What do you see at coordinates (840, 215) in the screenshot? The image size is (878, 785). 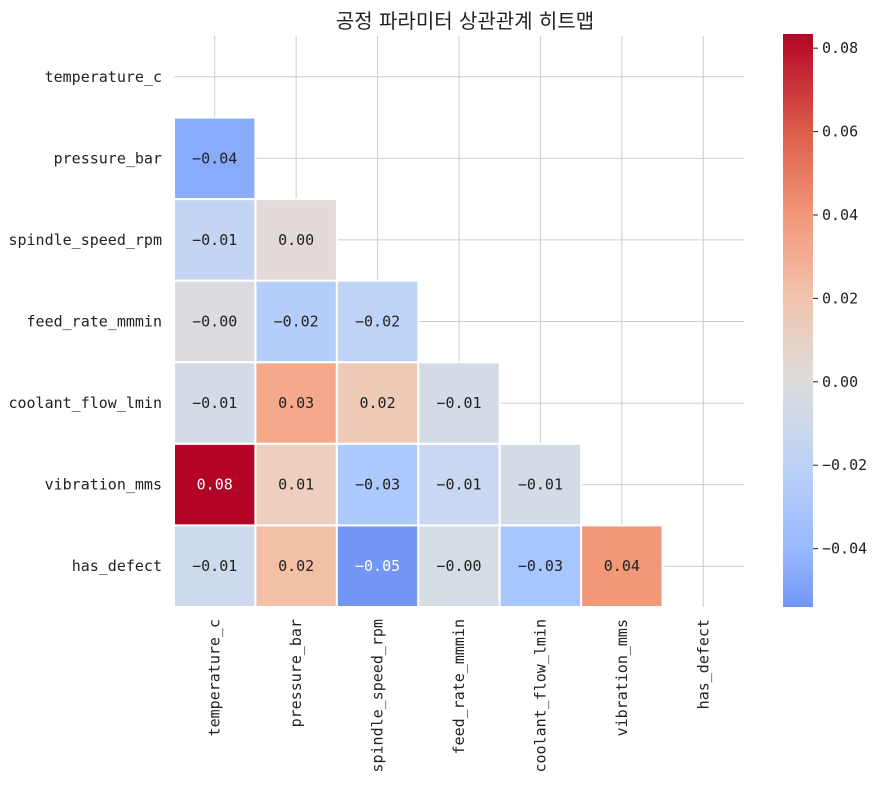 I see `colorbar-tick-label: 0.04` at bounding box center [840, 215].